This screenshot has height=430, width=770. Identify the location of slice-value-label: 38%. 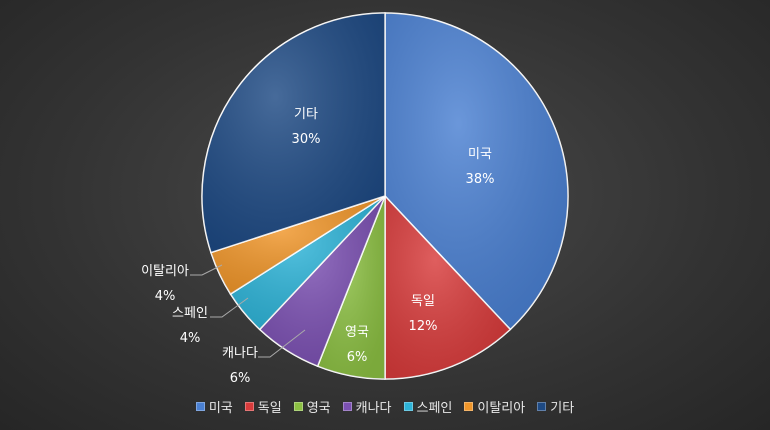
(480, 179).